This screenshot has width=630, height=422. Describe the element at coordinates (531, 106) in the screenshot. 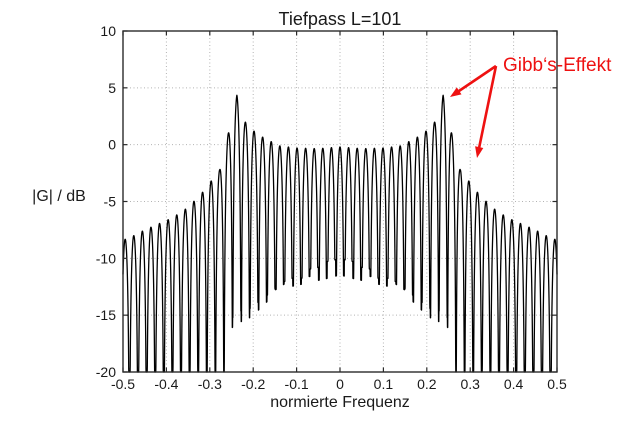

I see `gibbs-effect-annotation: Gibb‘s-Effekt` at that location.